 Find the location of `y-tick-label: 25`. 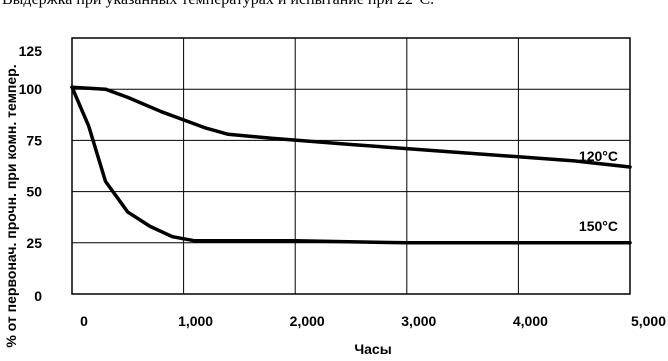

y-tick-label: 25 is located at coordinates (34, 243).